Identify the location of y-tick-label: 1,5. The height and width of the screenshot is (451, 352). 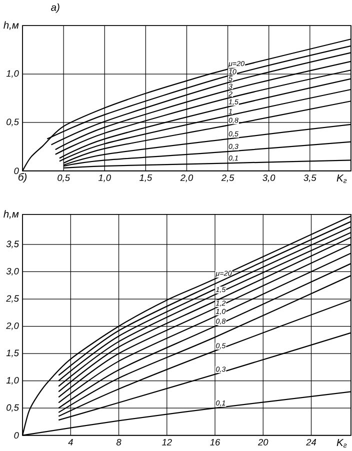
(13, 354).